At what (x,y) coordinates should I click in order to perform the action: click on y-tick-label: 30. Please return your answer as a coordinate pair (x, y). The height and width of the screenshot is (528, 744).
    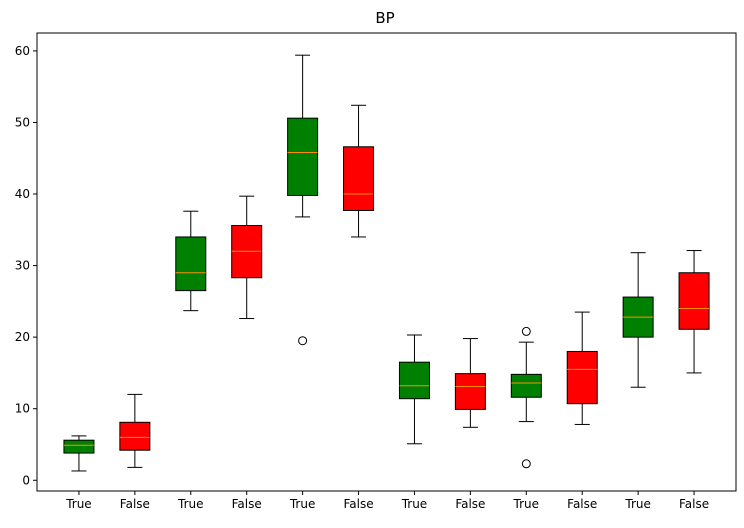
    Looking at the image, I should click on (22, 266).